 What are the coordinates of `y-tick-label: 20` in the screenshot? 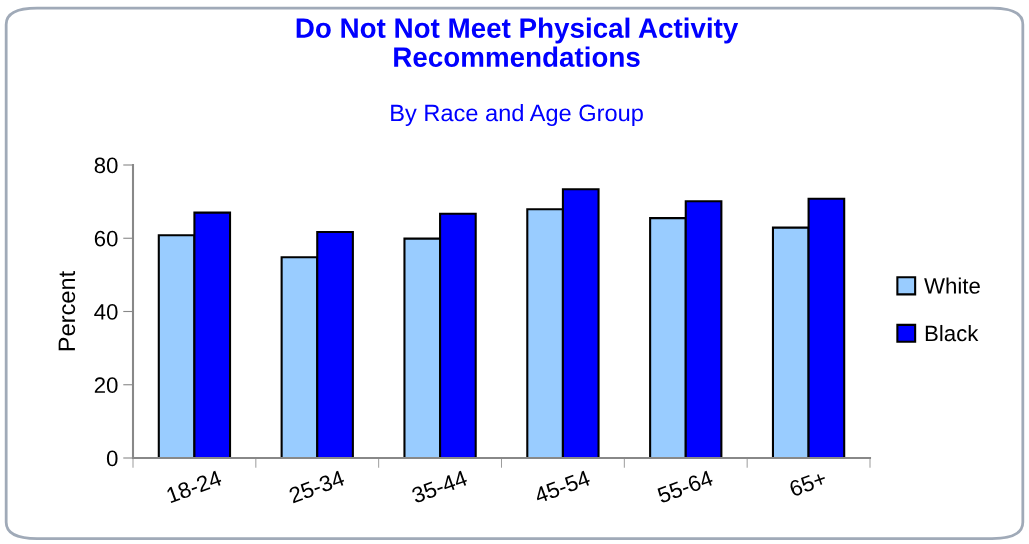 It's located at (106, 385).